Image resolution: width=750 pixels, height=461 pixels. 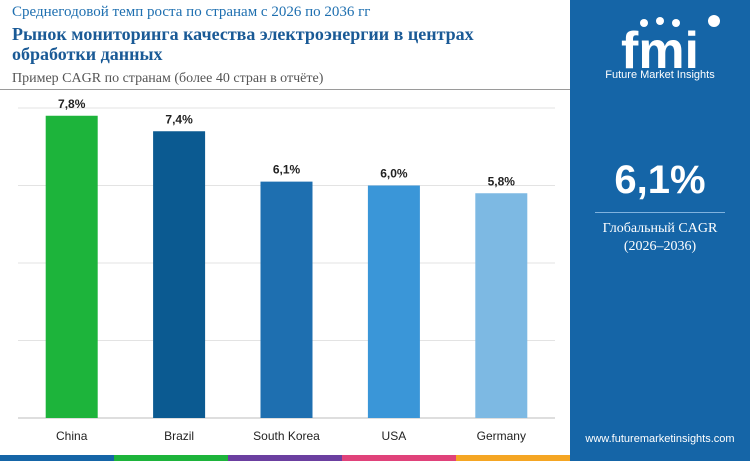 What do you see at coordinates (660, 238) in the screenshot?
I see `global-cagr-label: Глобальный CAGR (2026–2036)` at bounding box center [660, 238].